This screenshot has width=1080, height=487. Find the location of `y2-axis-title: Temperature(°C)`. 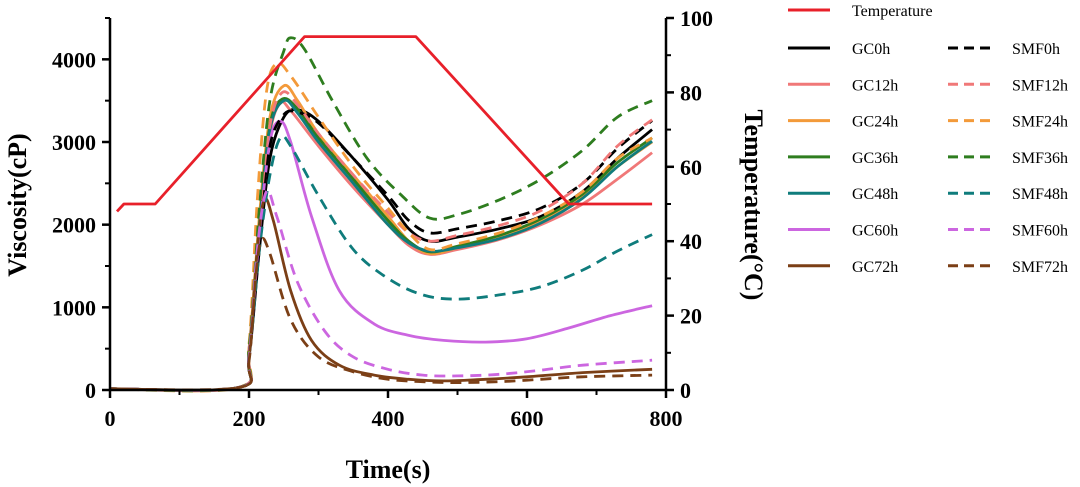

y2-axis-title: Temperature(°C) is located at coordinates (753, 205).